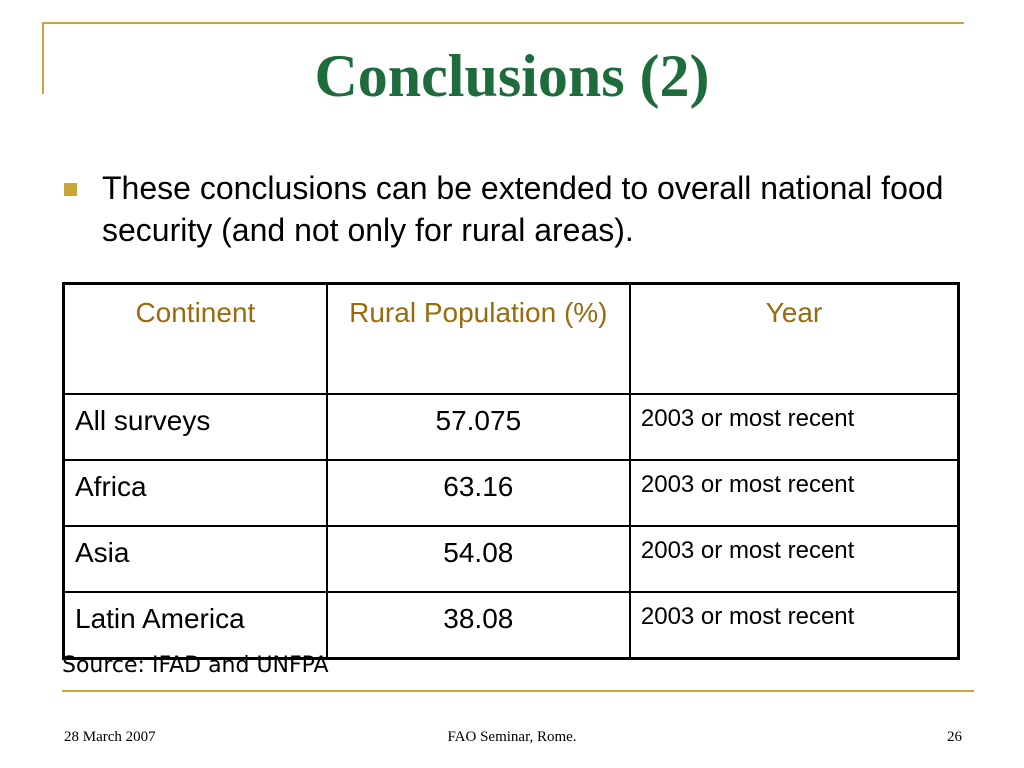 This screenshot has height=768, width=1024. Describe the element at coordinates (954, 737) in the screenshot. I see `page-number: 26` at that location.